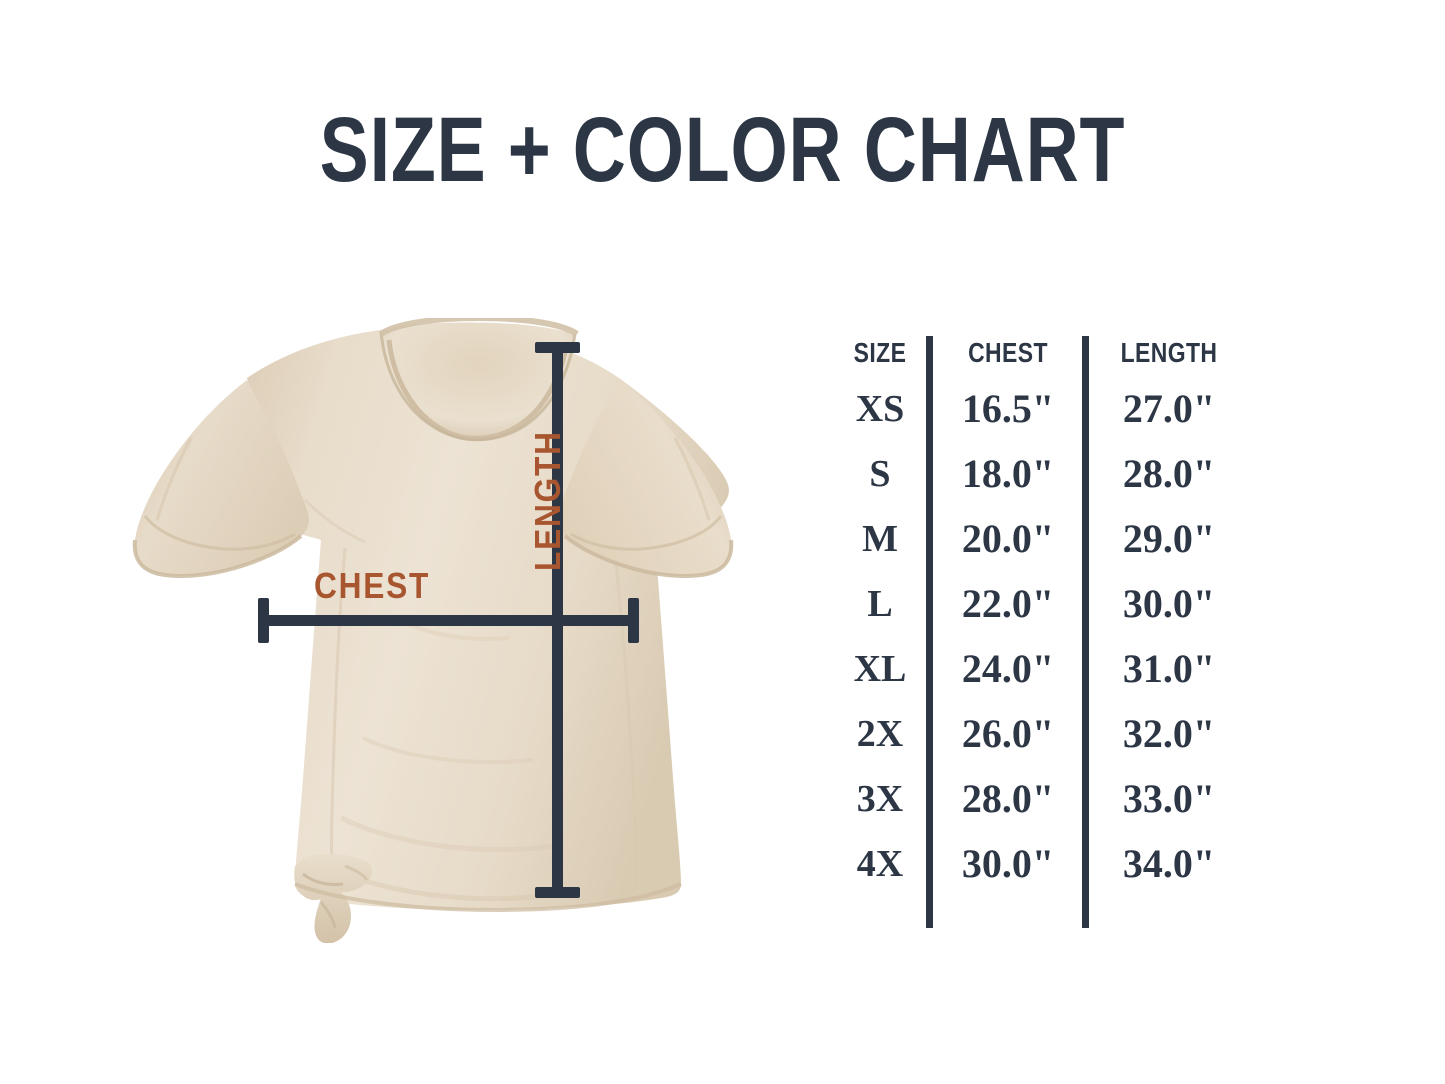 The height and width of the screenshot is (1084, 1445). What do you see at coordinates (880, 409) in the screenshot?
I see `cell-size-xs: XS` at bounding box center [880, 409].